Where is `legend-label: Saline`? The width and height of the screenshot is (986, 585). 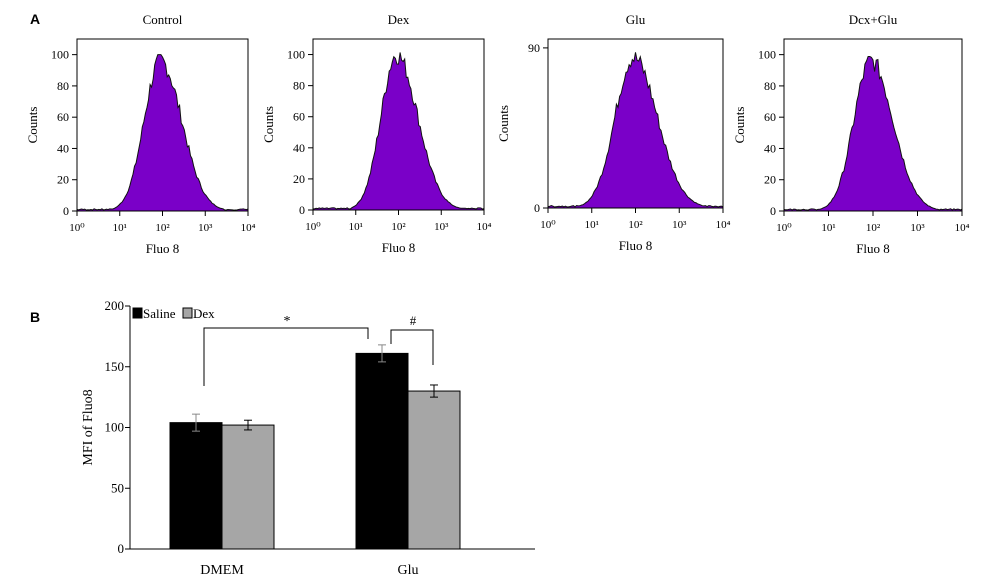 legend-label: Saline is located at coordinates (159, 313).